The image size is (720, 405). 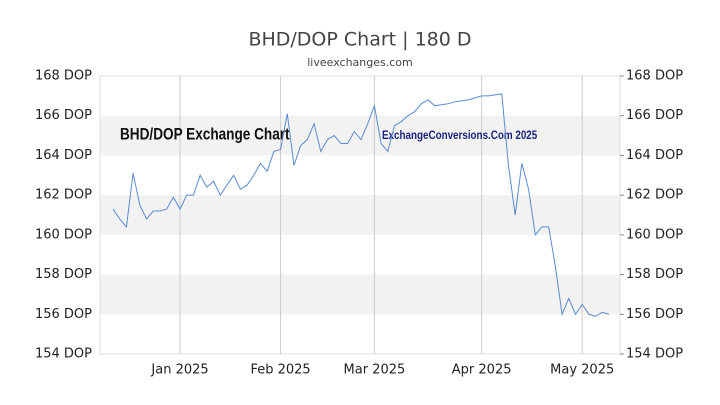 I want to click on y2-tick-label: 154 DOP, so click(x=654, y=354).